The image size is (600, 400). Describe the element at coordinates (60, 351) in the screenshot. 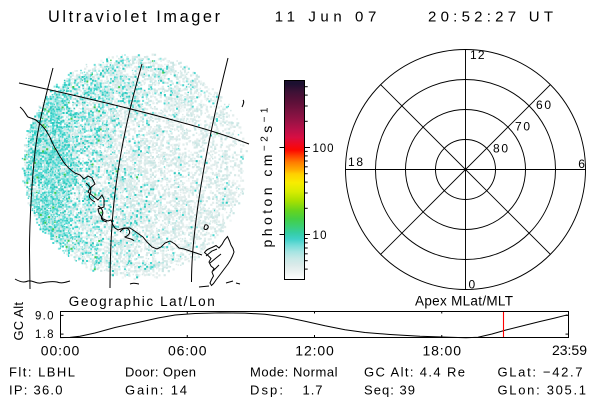

I see `svg-text: 00:00` at that location.